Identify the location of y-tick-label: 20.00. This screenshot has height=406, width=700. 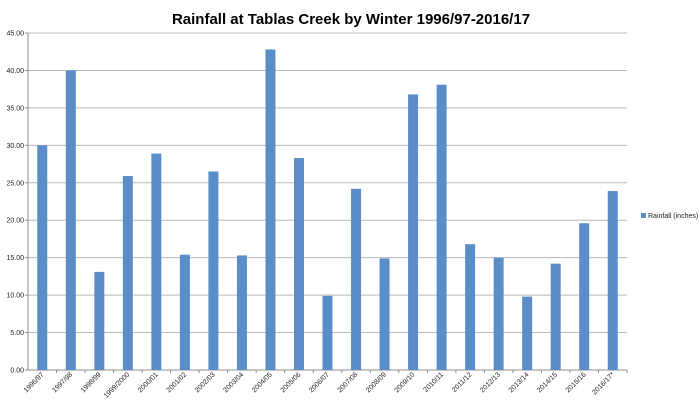
(15, 221).